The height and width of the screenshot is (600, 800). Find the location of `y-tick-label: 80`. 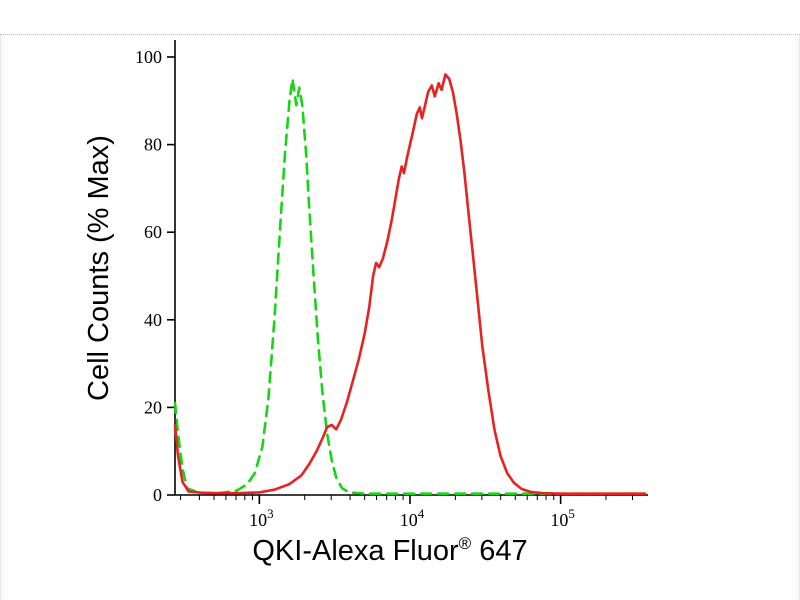

y-tick-label: 80 is located at coordinates (153, 145).